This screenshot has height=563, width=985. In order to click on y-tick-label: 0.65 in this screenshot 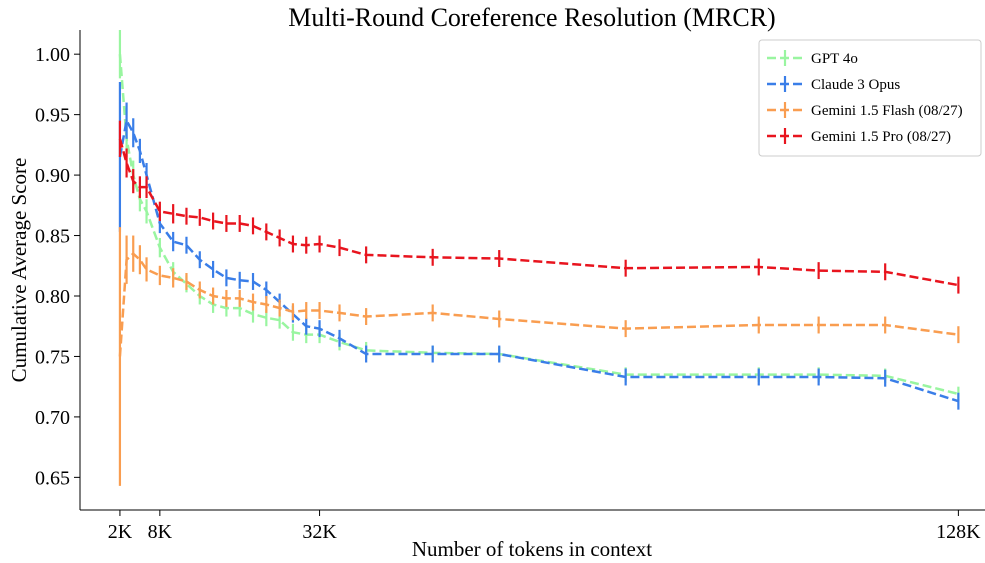, I will do `click(52, 478)`.